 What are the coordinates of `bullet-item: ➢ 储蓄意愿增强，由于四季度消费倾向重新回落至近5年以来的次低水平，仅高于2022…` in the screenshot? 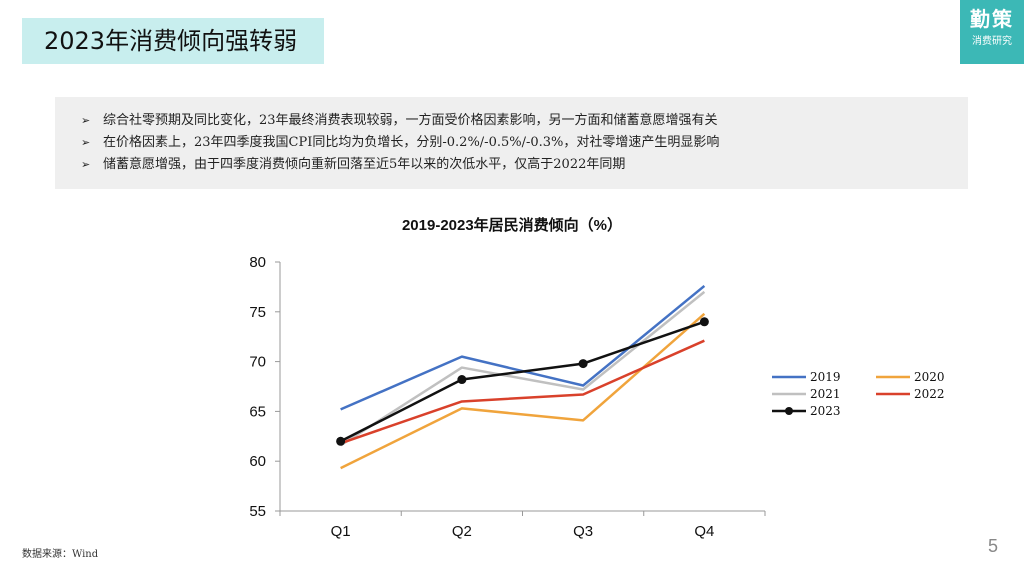 It's located at (524, 165).